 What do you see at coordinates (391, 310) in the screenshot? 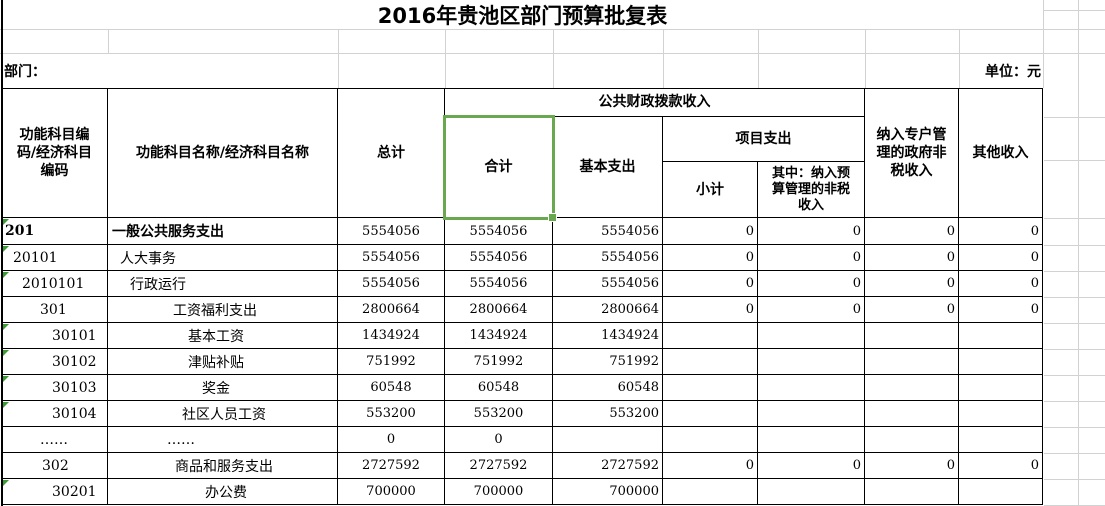
I see `cell-total-row4: 2800664` at bounding box center [391, 310].